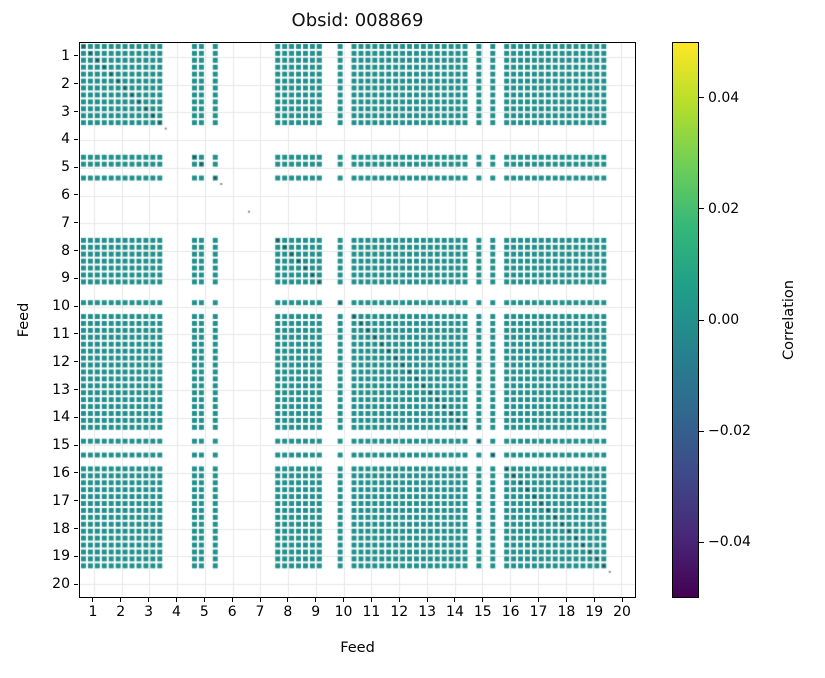  Describe the element at coordinates (24, 320) in the screenshot. I see `y-axis-label: Feed` at that location.